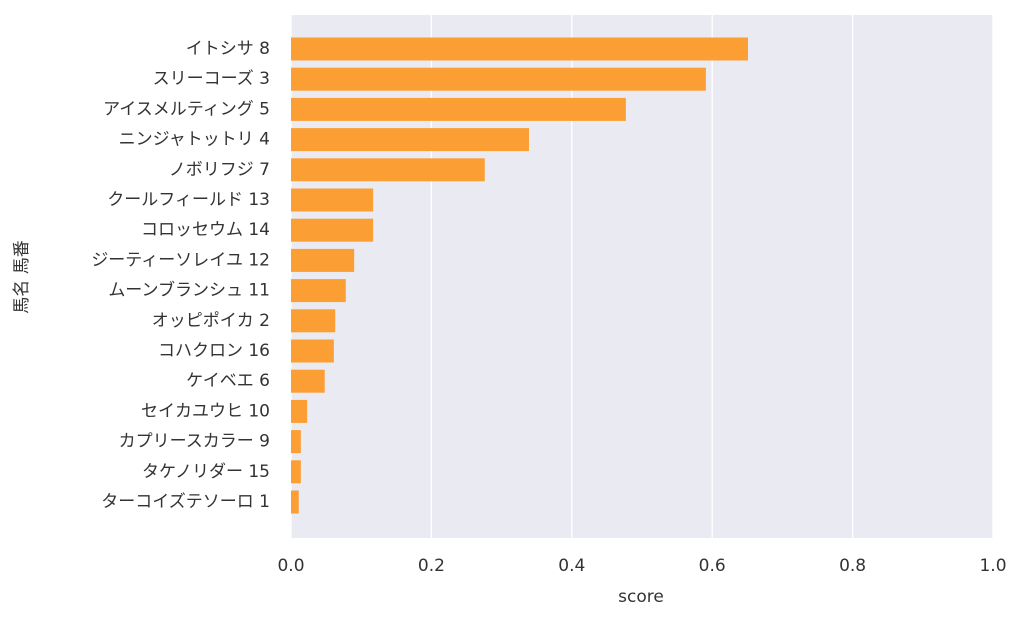 This screenshot has width=1024, height=621. What do you see at coordinates (185, 502) in the screenshot?
I see `y-tick-label: ターコイズテソーロ 1` at bounding box center [185, 502].